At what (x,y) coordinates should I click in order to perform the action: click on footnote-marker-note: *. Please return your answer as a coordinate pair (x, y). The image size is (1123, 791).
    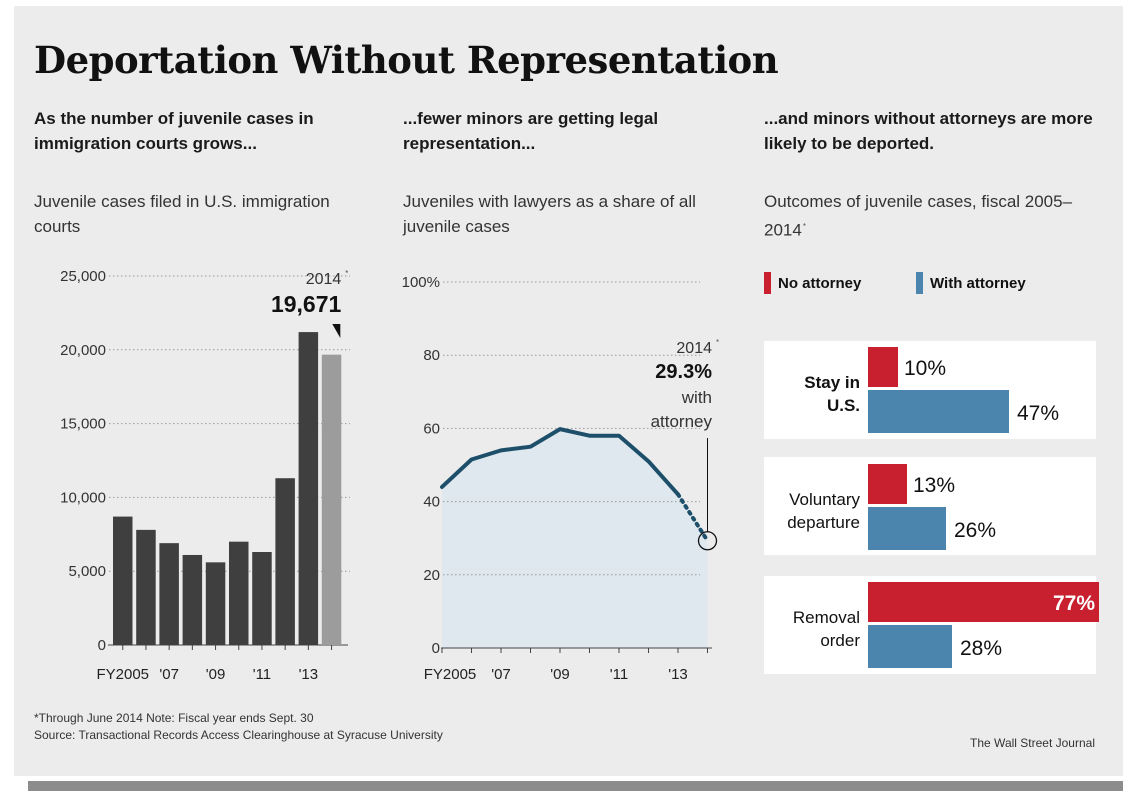
    Looking at the image, I should click on (36, 718).